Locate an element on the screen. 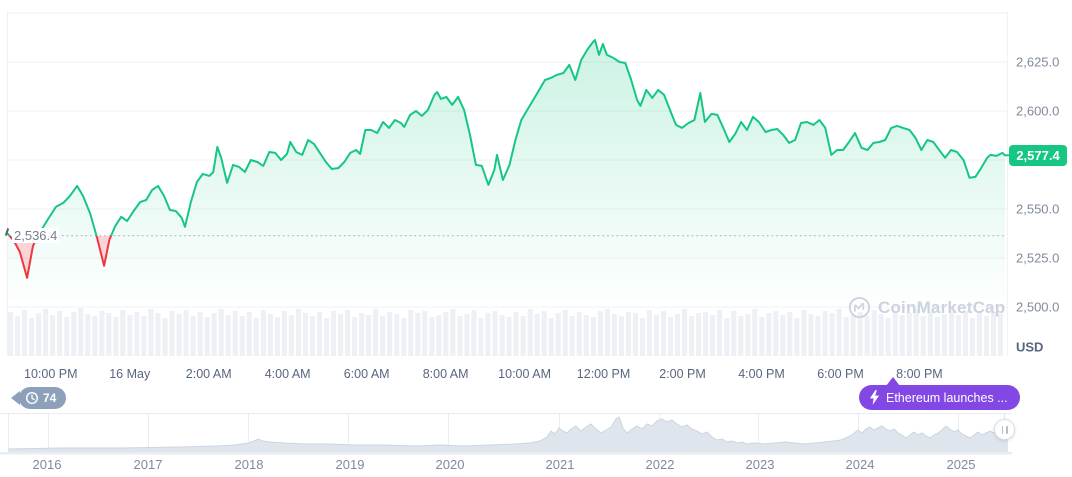  navigator-year-label: 2023 is located at coordinates (760, 464).